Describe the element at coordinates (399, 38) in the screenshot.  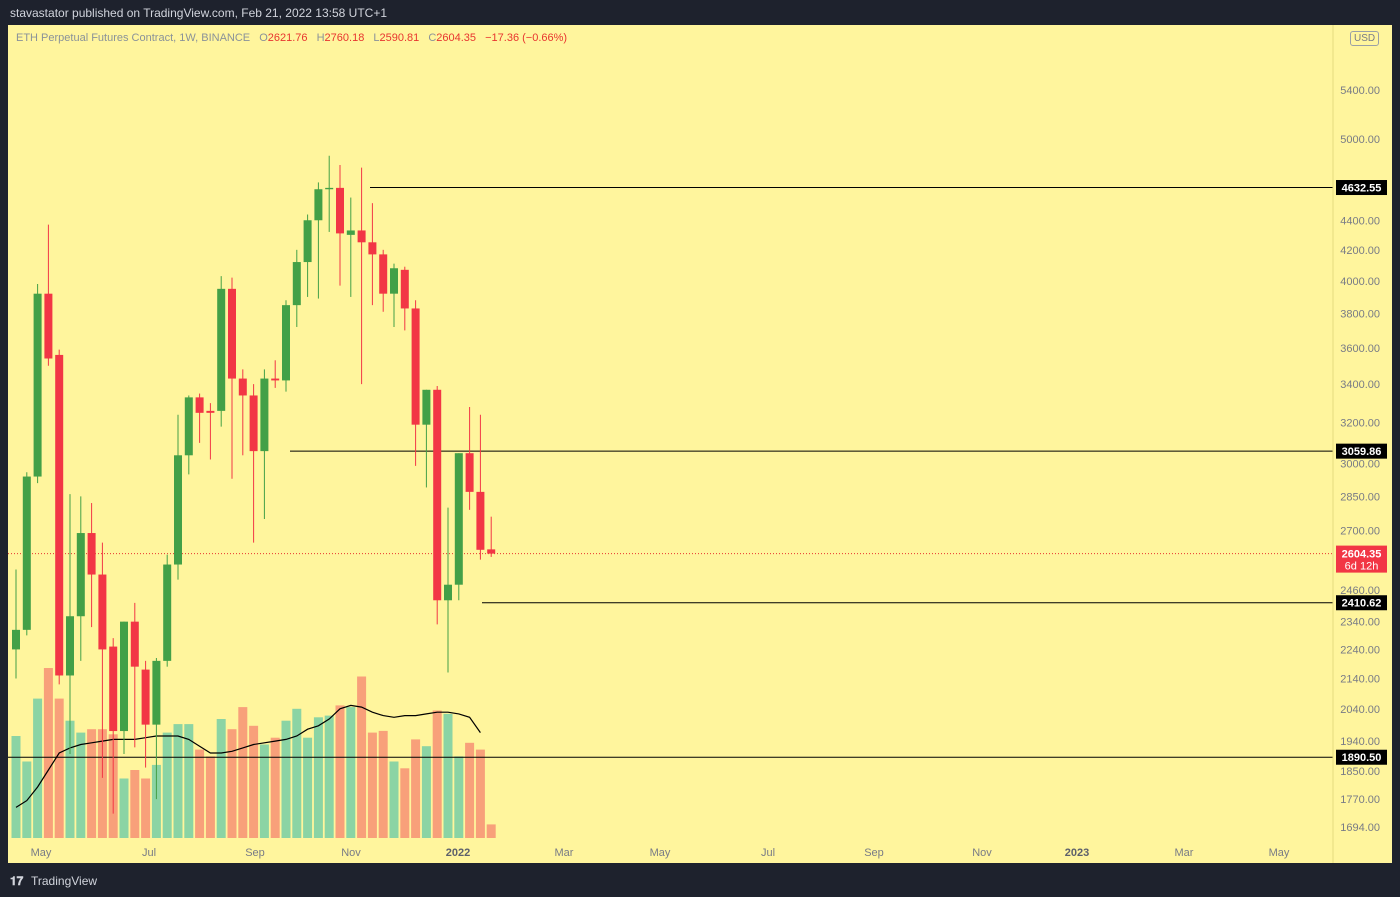
I see `low-value: 2590.81` at that location.